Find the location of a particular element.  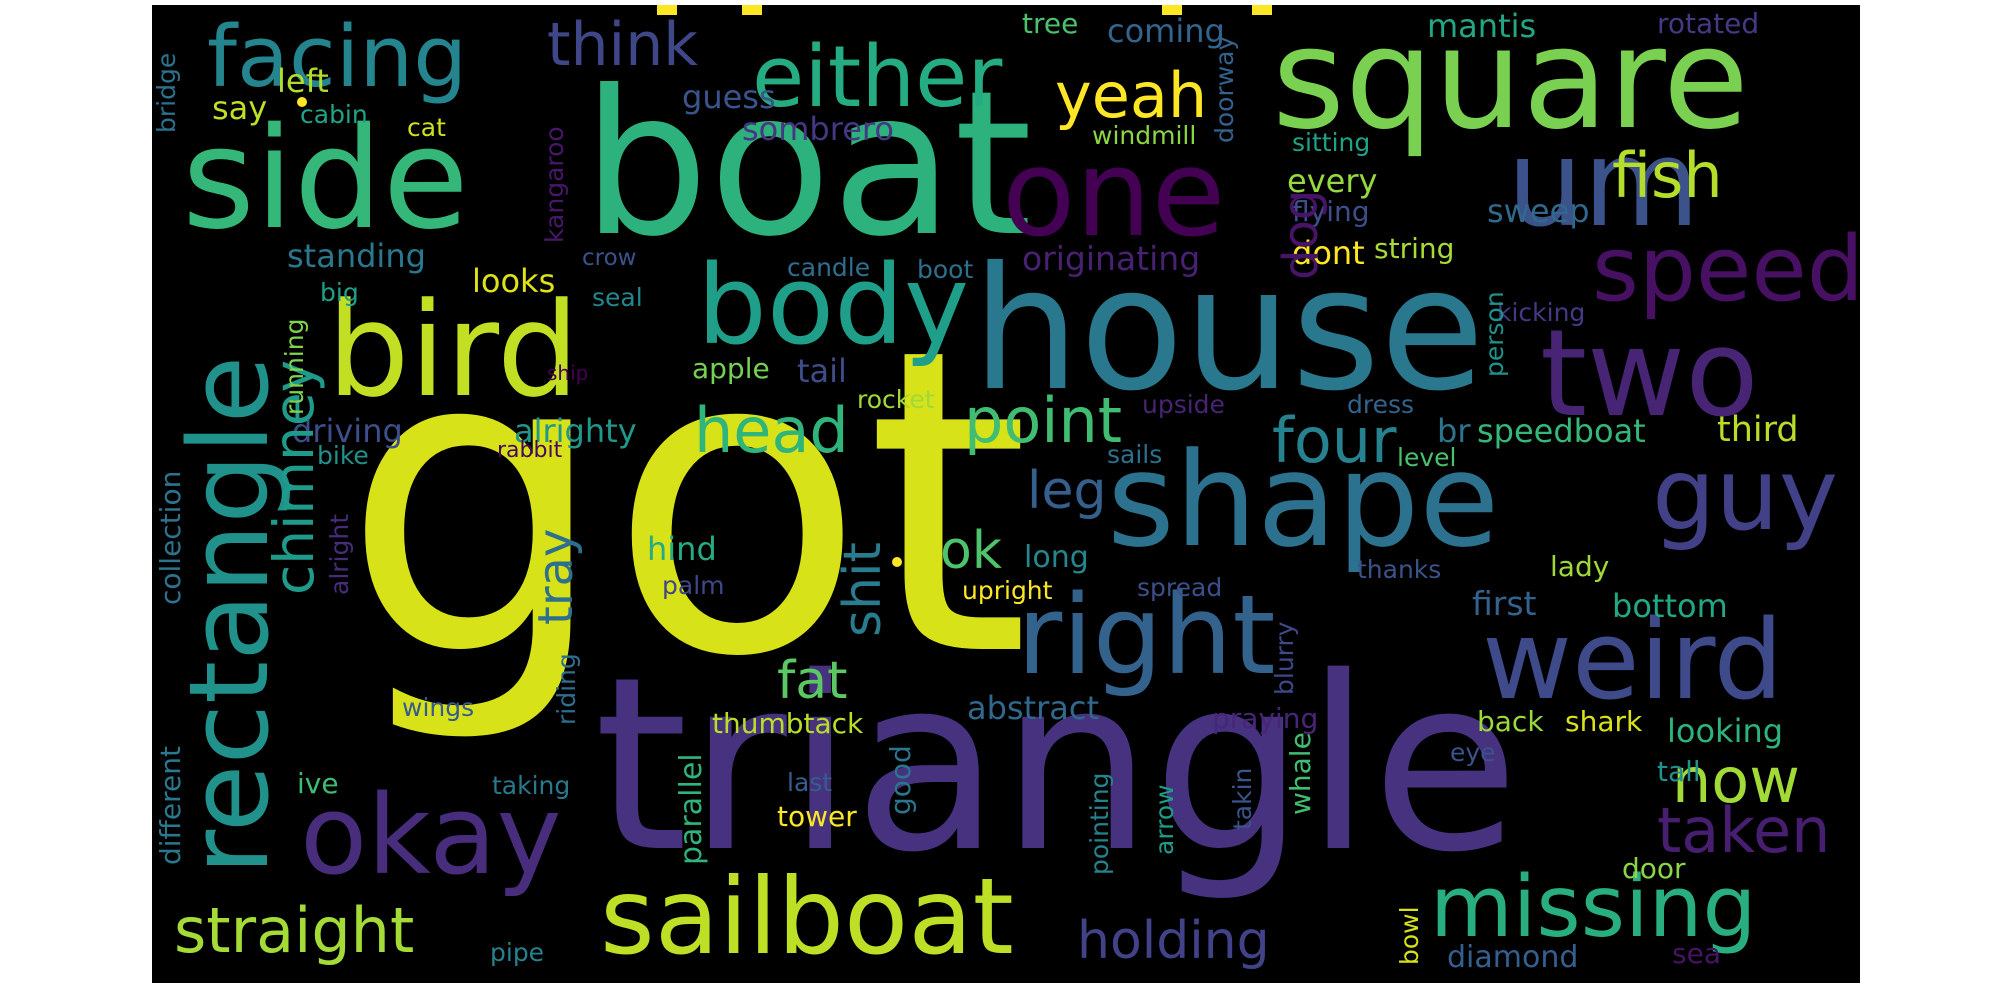

word-straight: straight is located at coordinates (294, 930).